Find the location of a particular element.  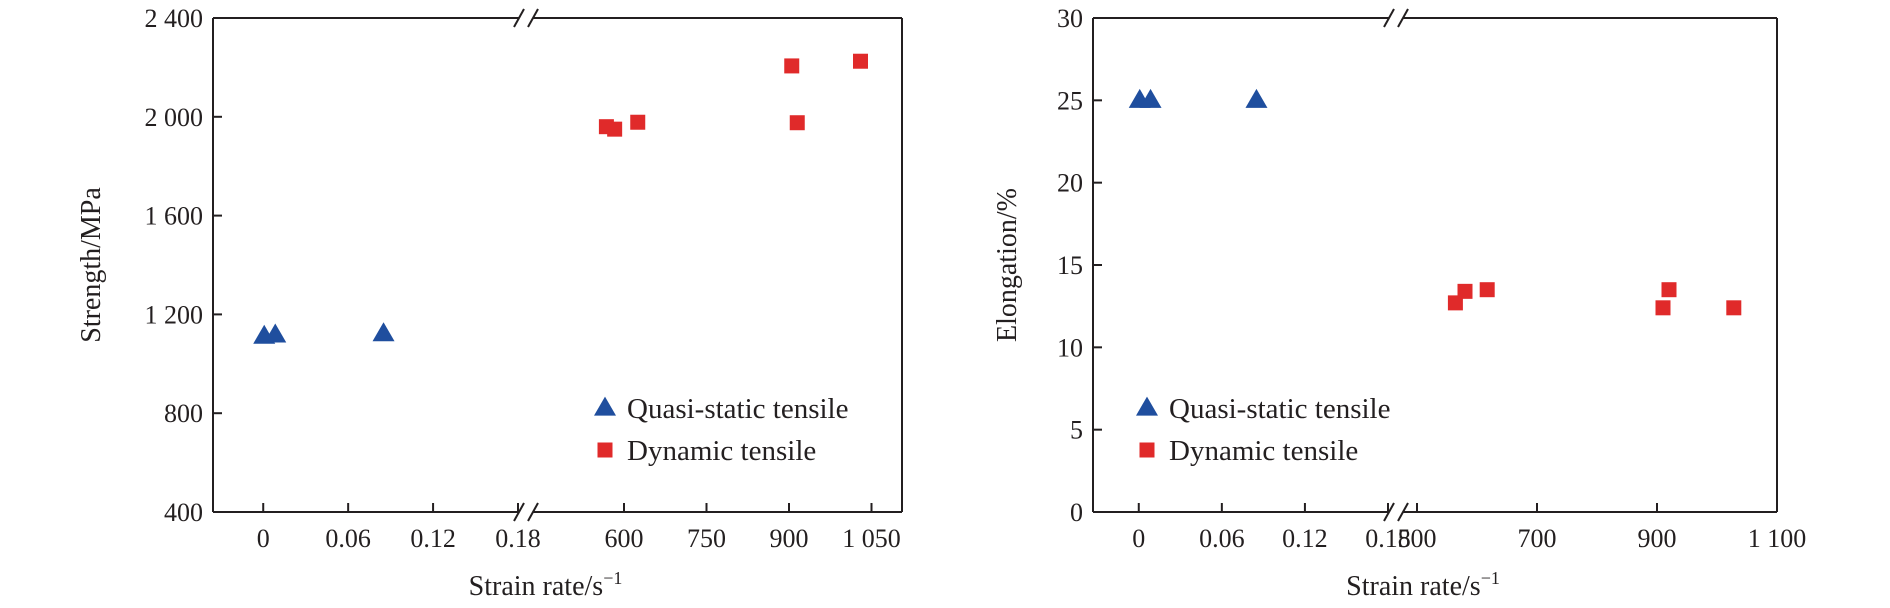

x-tick-label: 600 is located at coordinates (624, 538).